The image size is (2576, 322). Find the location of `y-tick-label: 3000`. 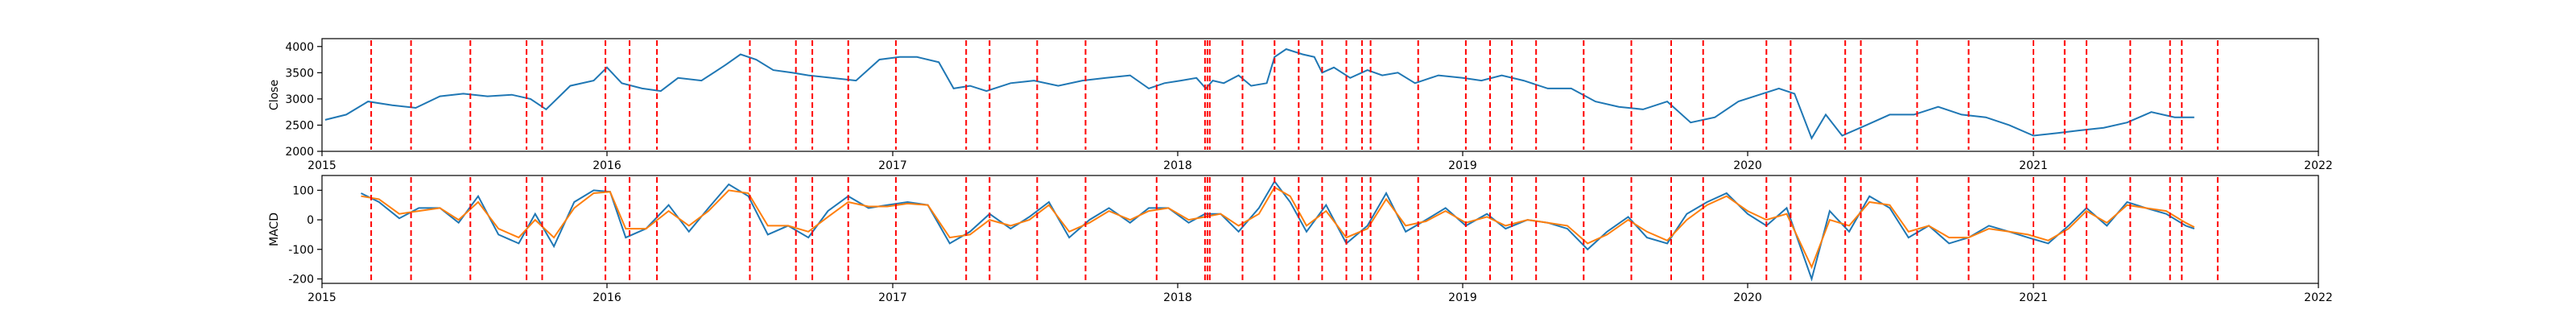

y-tick-label: 3000 is located at coordinates (299, 99).